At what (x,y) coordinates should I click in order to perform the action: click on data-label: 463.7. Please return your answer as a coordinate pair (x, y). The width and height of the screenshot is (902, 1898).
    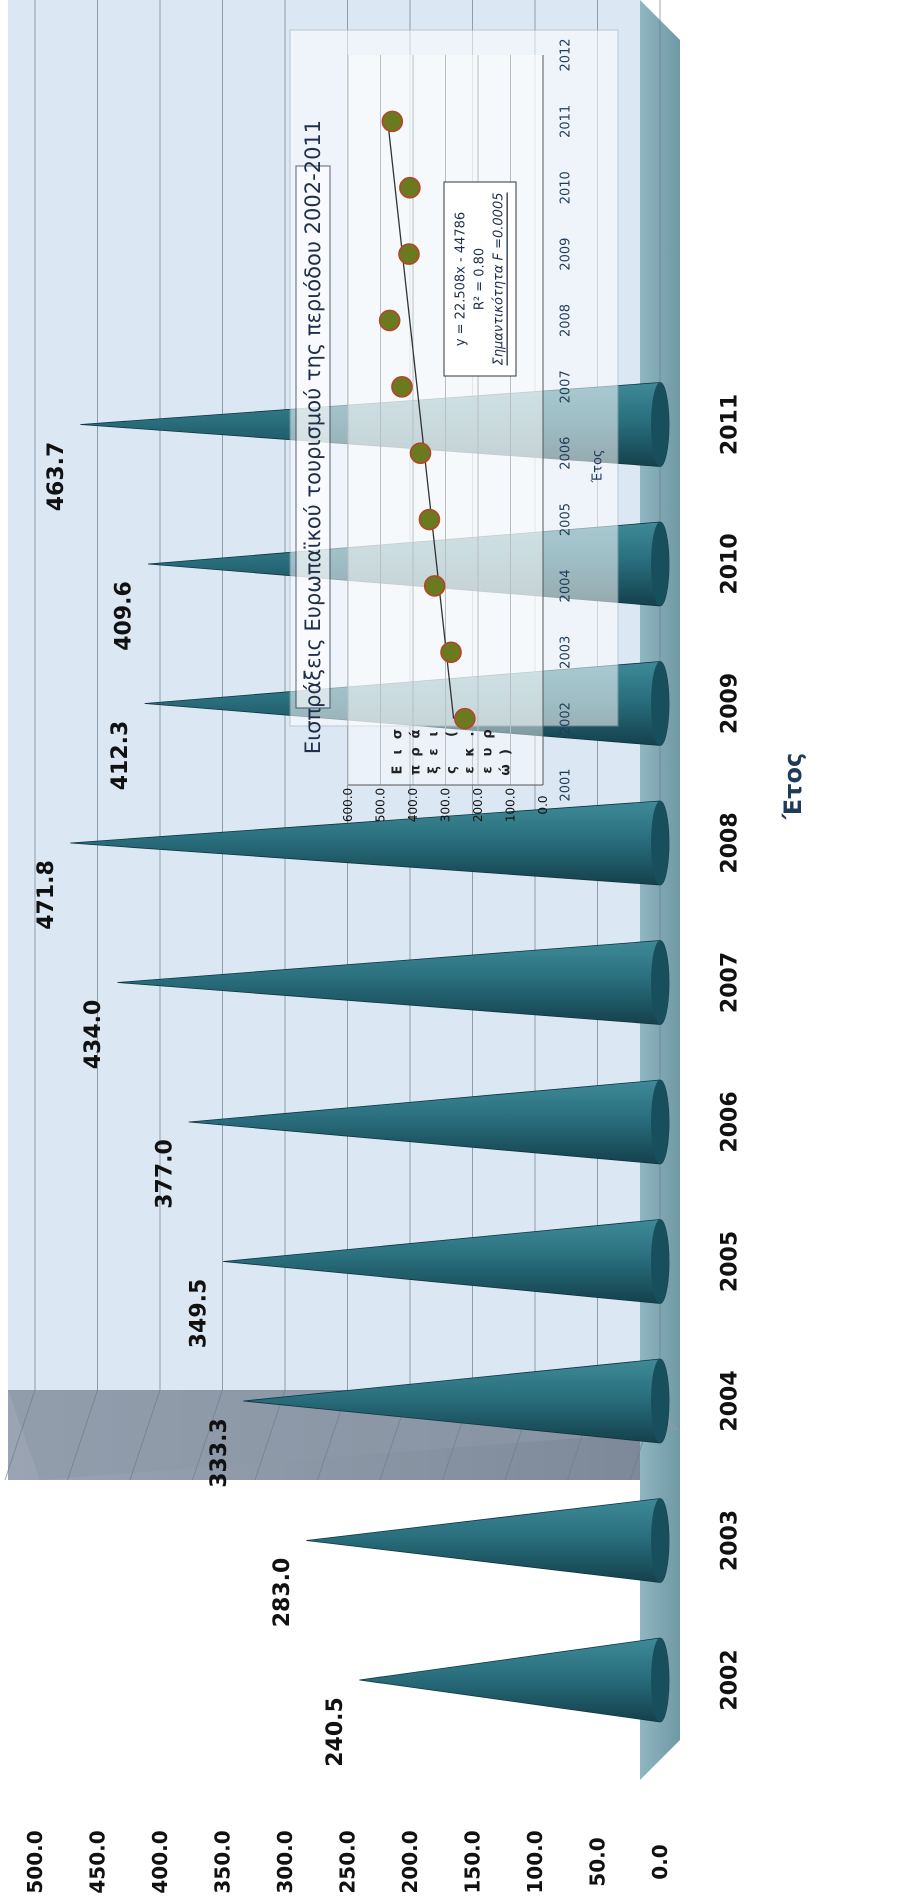
    Looking at the image, I should click on (56, 477).